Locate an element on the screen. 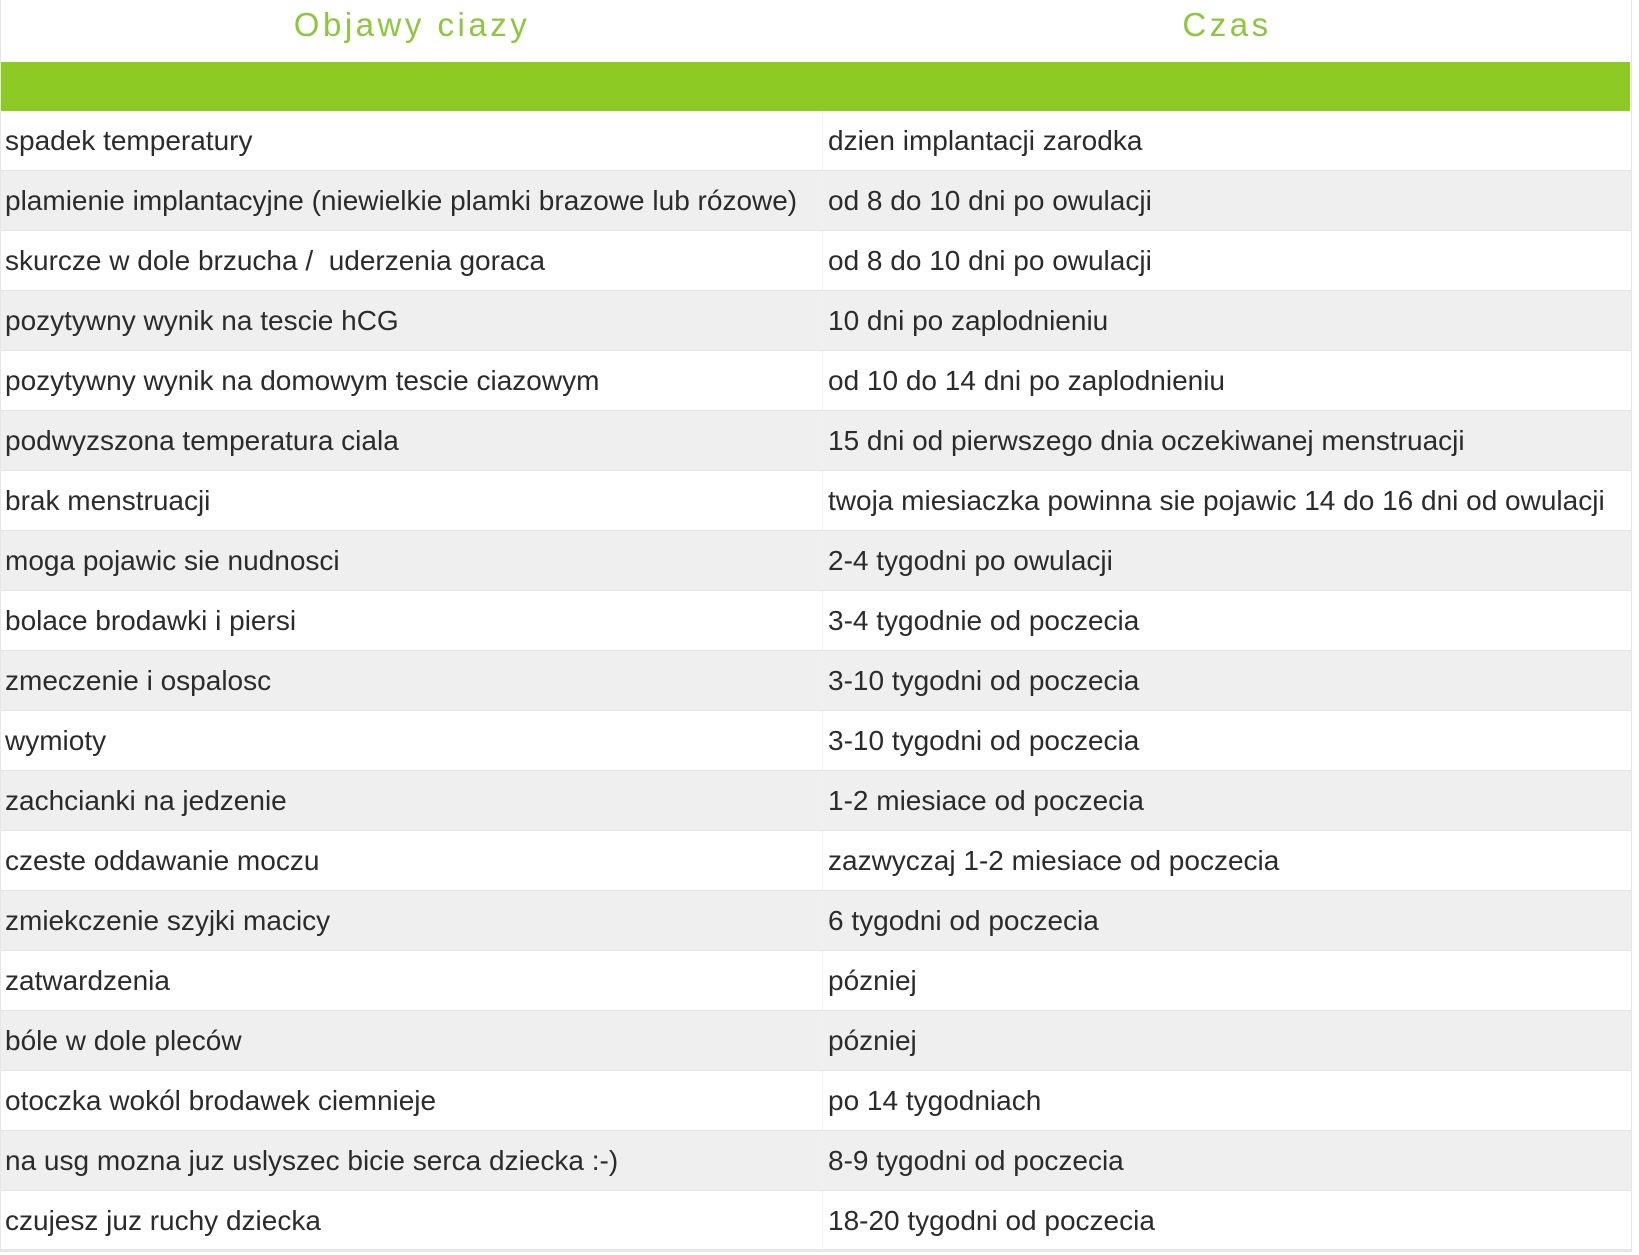 The height and width of the screenshot is (1255, 1639). header-accent-bar is located at coordinates (815, 86).